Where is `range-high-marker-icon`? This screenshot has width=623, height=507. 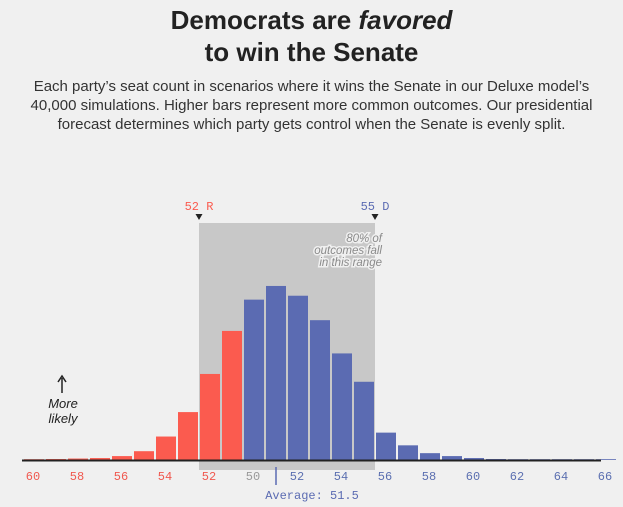
range-high-marker-icon is located at coordinates (375, 217).